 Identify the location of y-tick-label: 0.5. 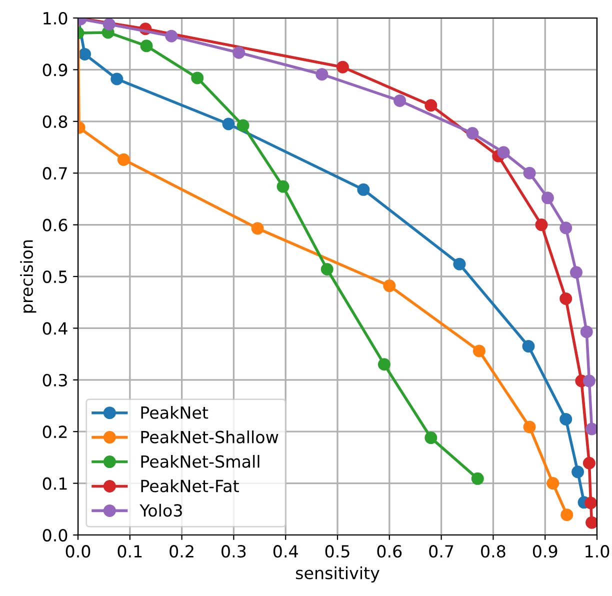
(54, 277).